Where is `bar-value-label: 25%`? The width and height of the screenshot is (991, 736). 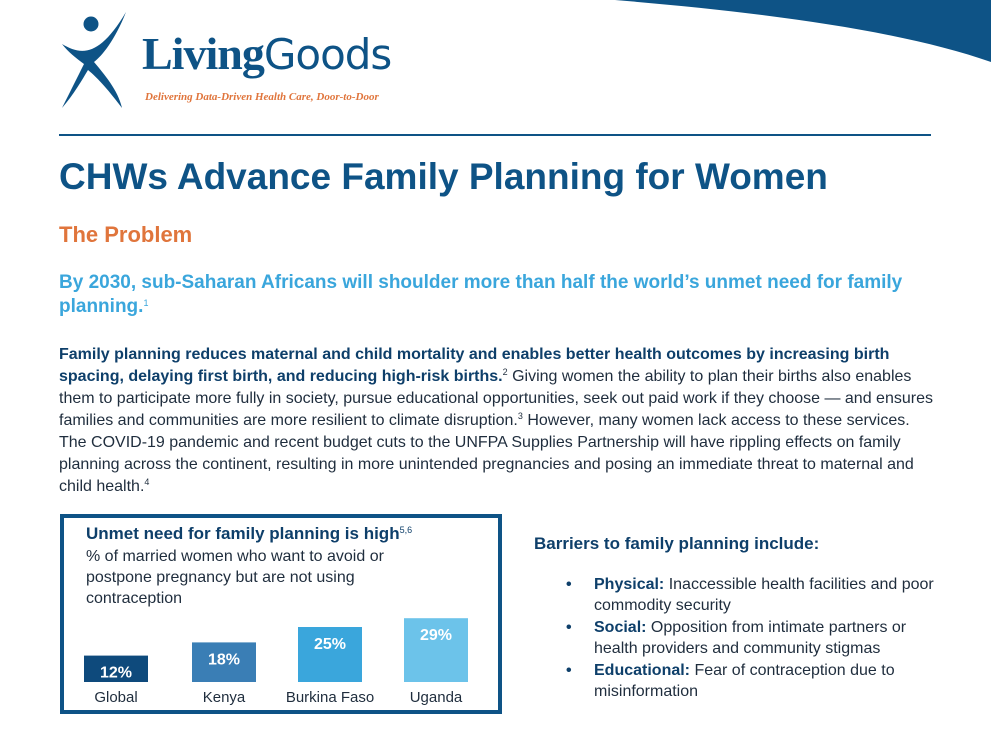
bar-value-label: 25% is located at coordinates (330, 644).